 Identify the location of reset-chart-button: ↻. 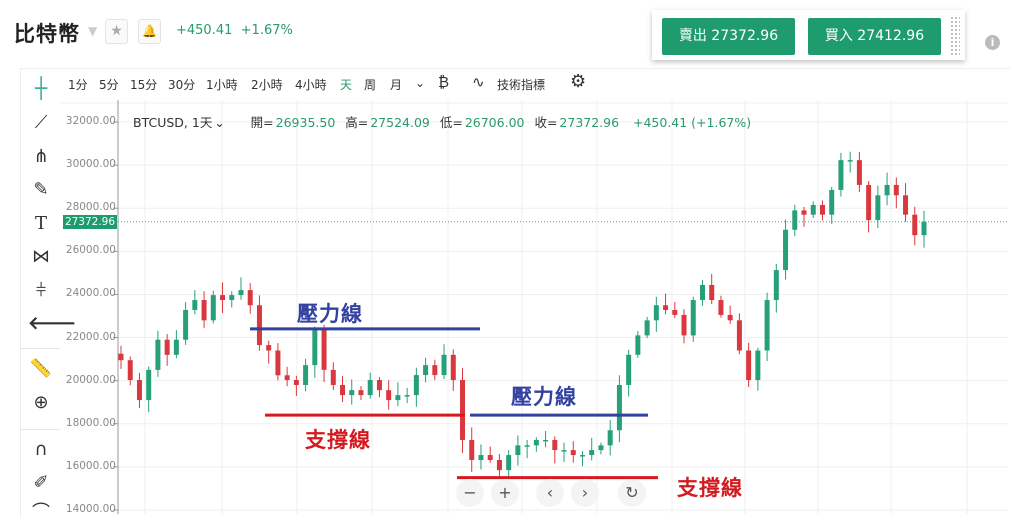
(632, 493).